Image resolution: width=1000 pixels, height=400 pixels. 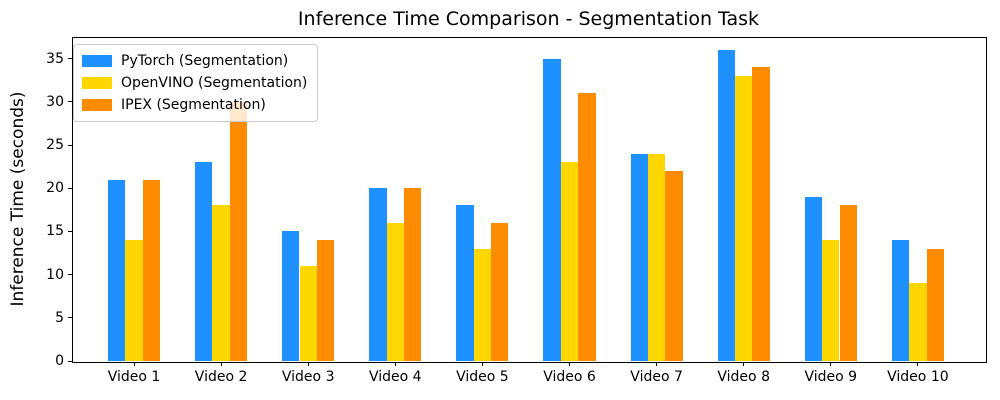 I want to click on y-tick-label: 35, so click(x=55, y=58).